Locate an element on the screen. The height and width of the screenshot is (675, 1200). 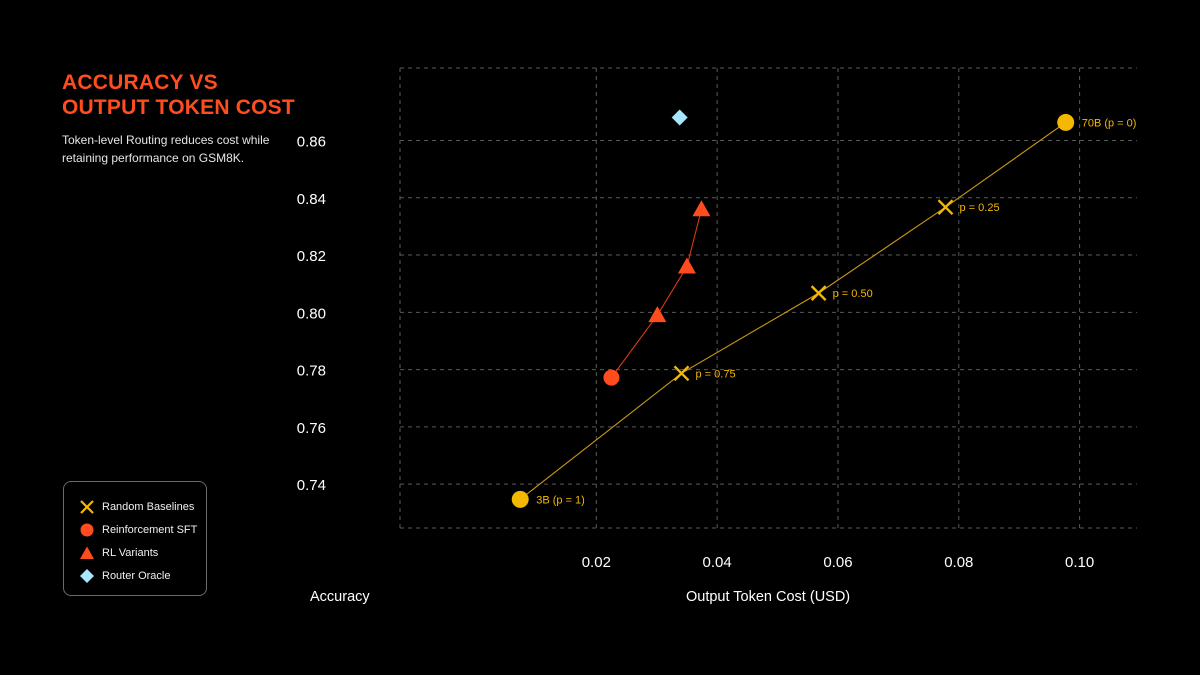
random-baseline-point-label: 3B (p = 1) is located at coordinates (560, 500).